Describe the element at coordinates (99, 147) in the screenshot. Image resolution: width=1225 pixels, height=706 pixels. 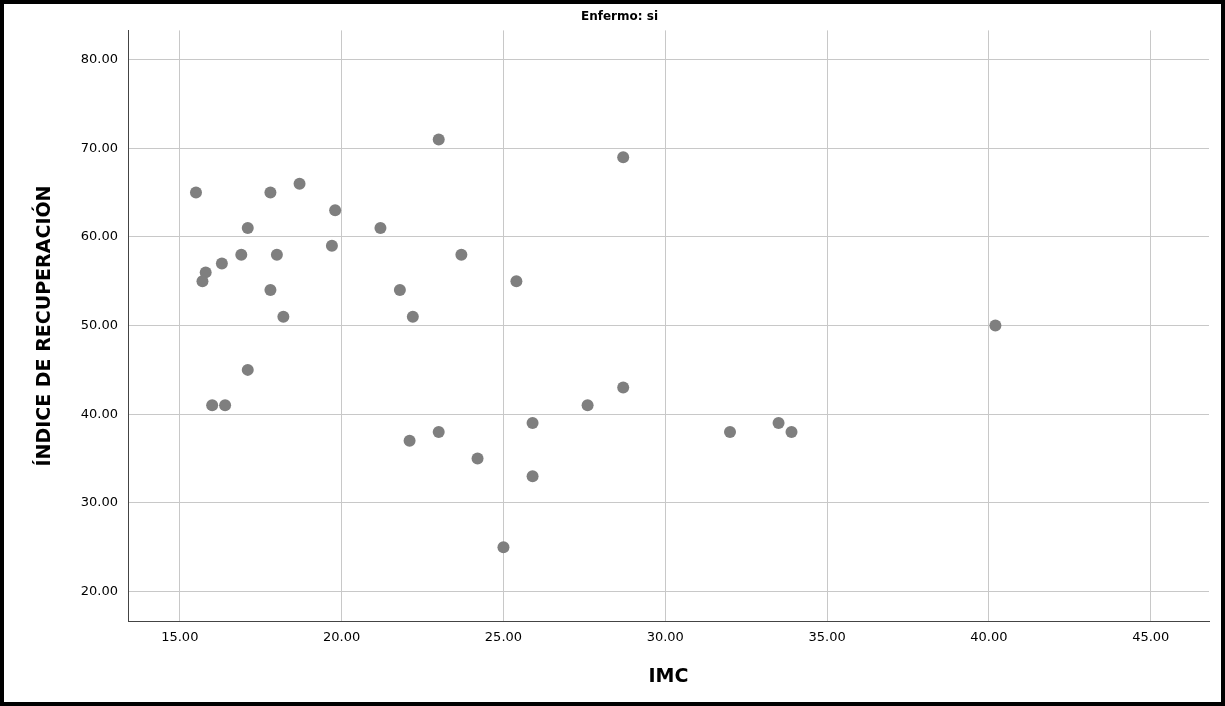
I see `y-tick-label: 70.00` at that location.